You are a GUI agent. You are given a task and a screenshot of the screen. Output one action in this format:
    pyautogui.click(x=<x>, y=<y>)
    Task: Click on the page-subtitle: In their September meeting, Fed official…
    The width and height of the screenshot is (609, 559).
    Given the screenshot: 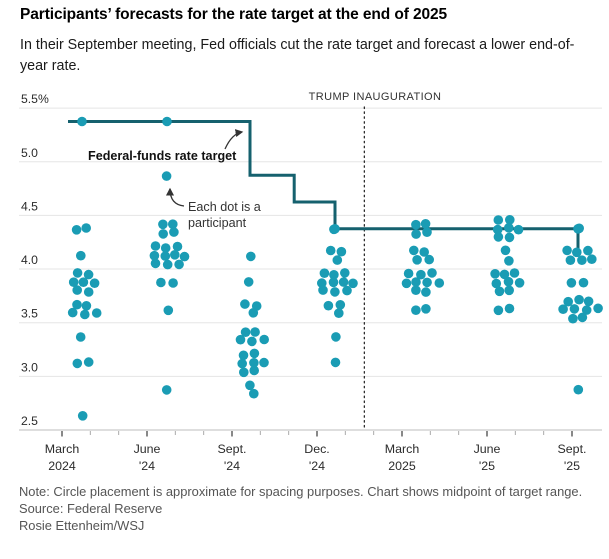 What is the action you would take?
    pyautogui.click(x=297, y=55)
    